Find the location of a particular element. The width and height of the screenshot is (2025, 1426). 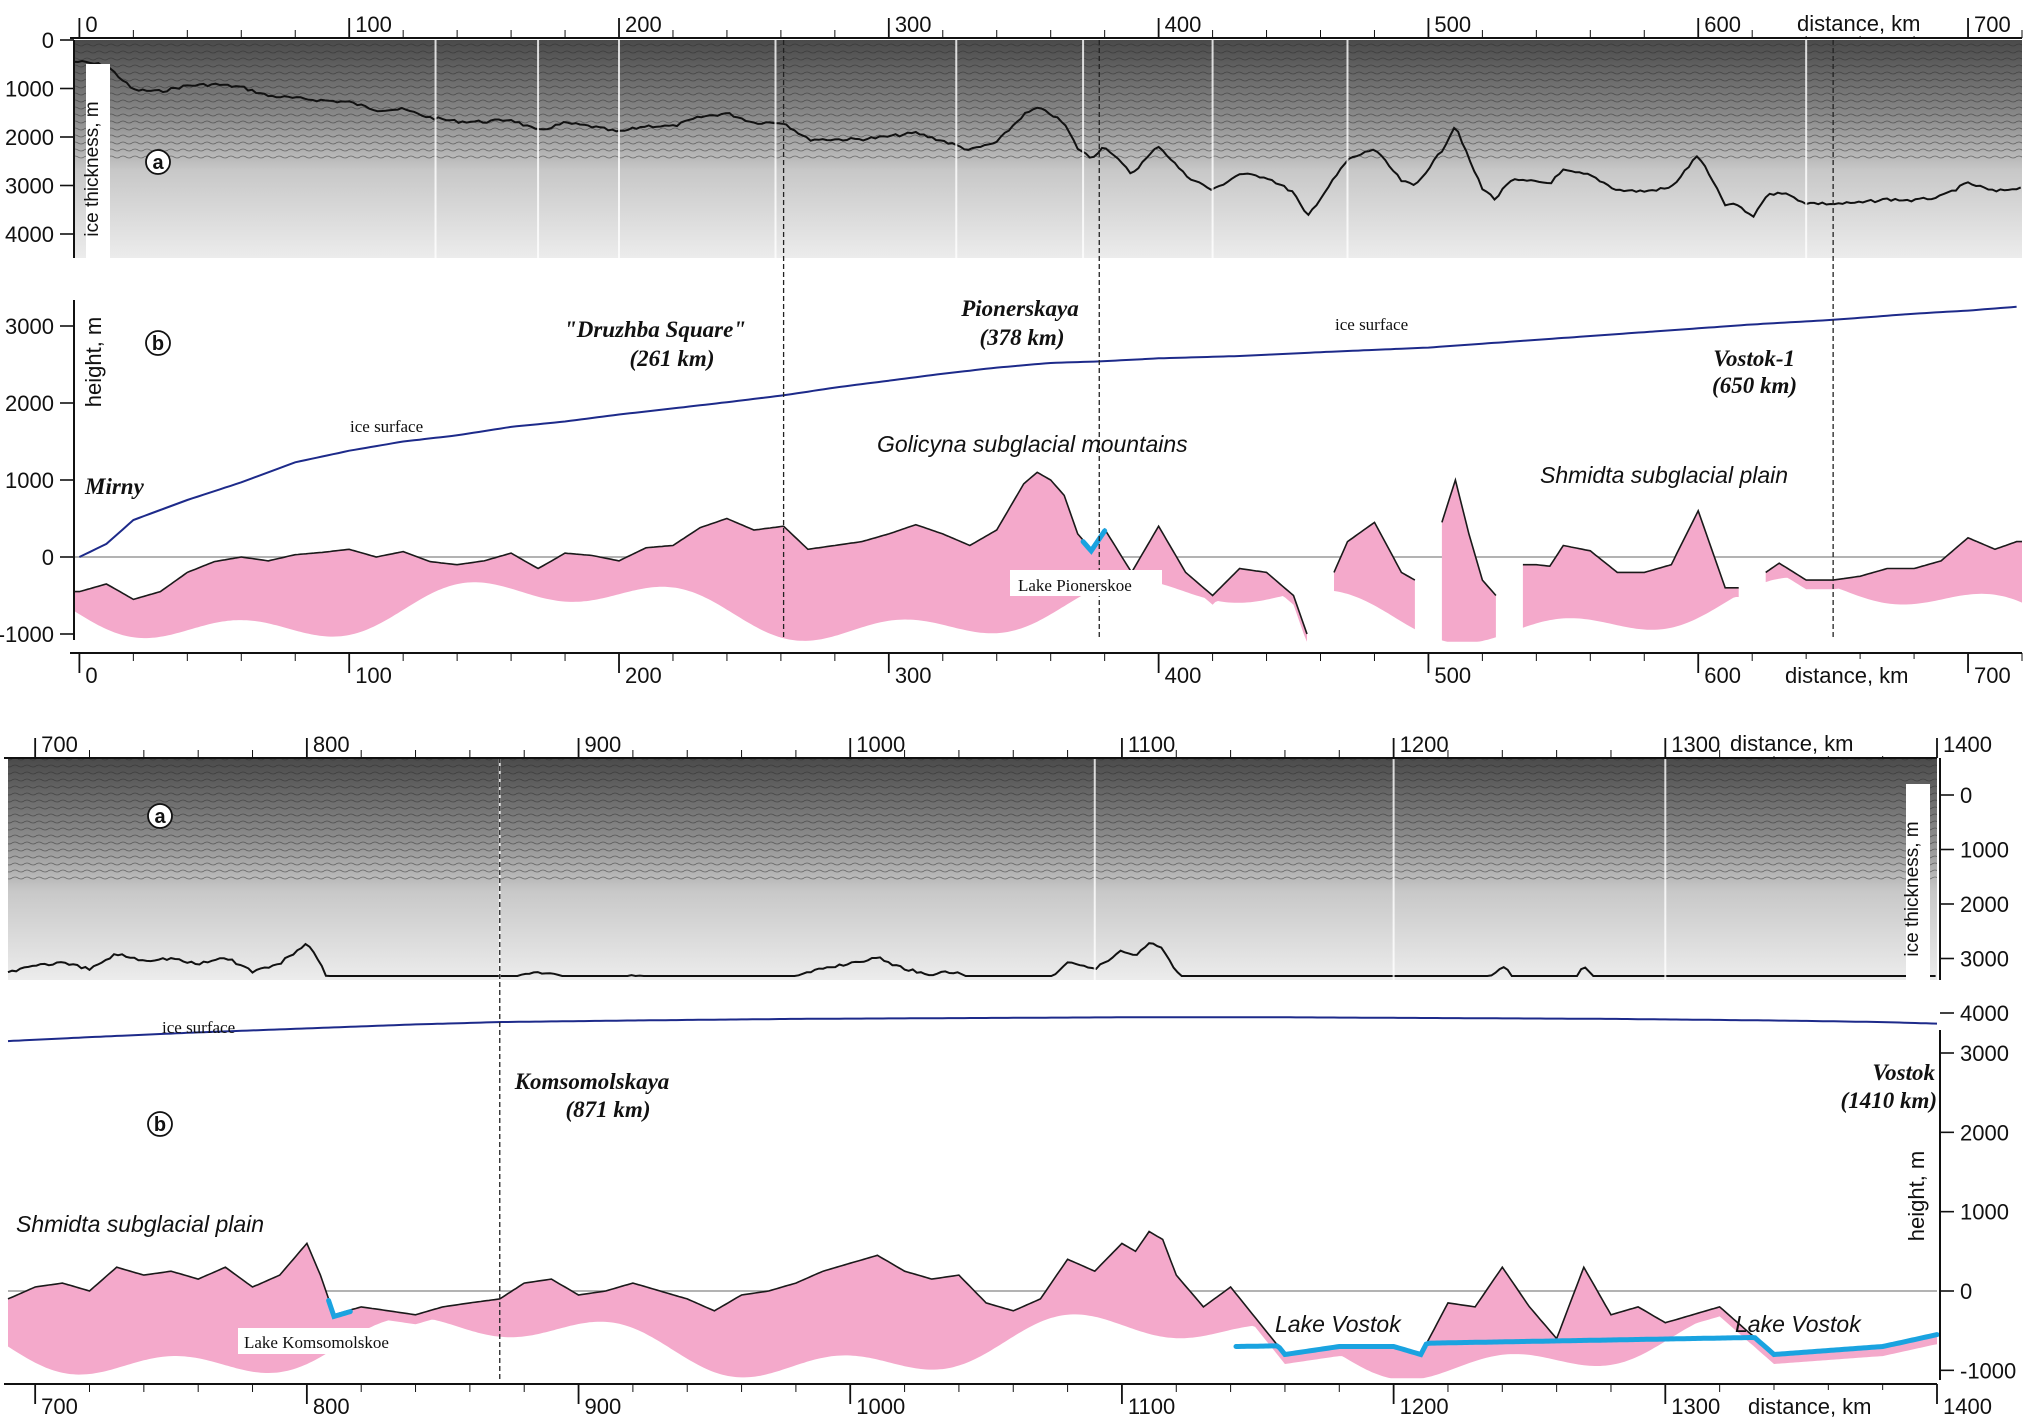

top-x-axis-label: distance, km is located at coordinates (1792, 743).